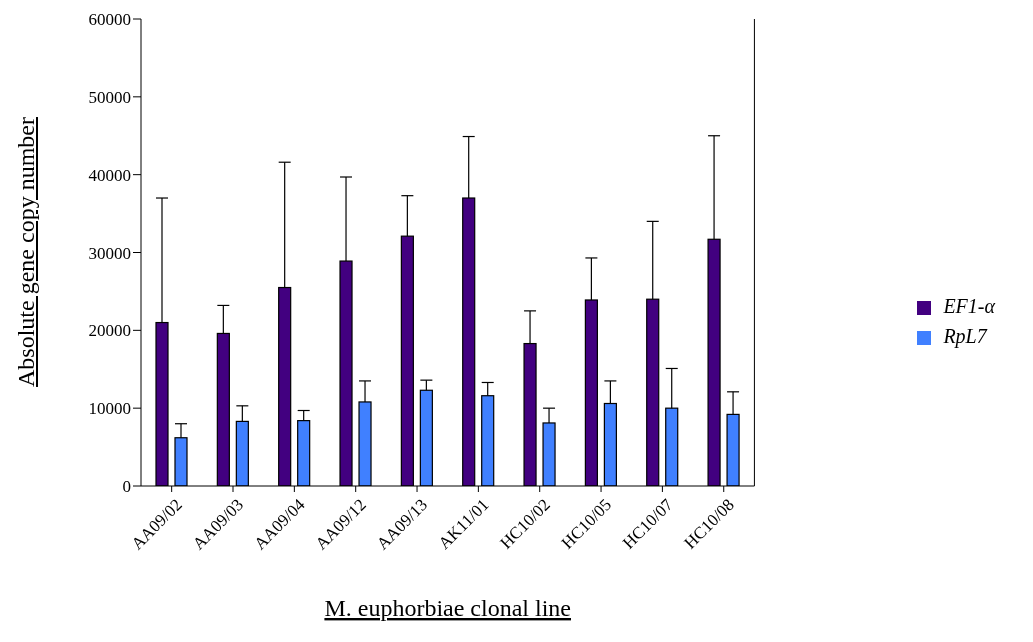 Image resolution: width=1033 pixels, height=642 pixels. I want to click on y-tick-label: 0, so click(126, 487).